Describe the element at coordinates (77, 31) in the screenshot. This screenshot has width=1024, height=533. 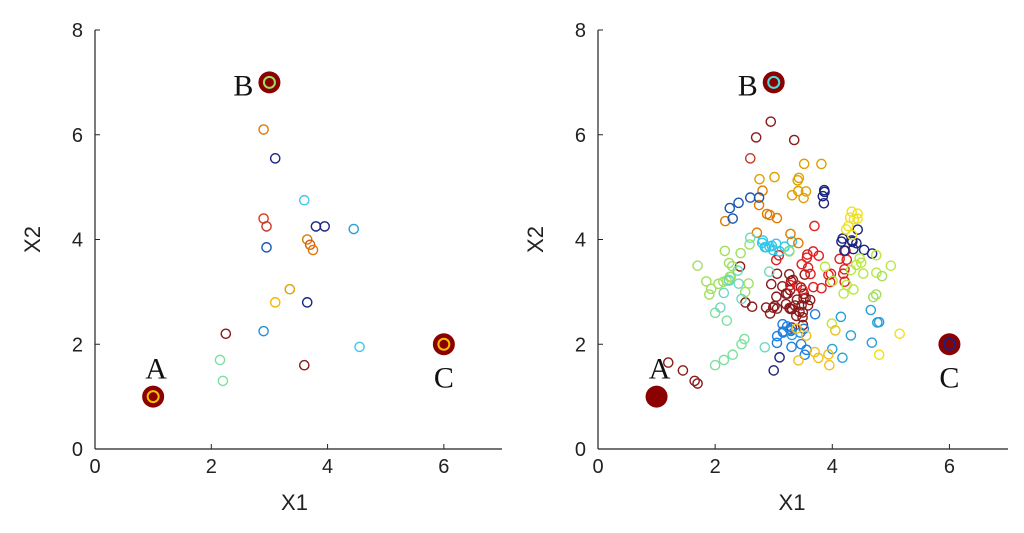
I see `y-tick-label: 8` at that location.